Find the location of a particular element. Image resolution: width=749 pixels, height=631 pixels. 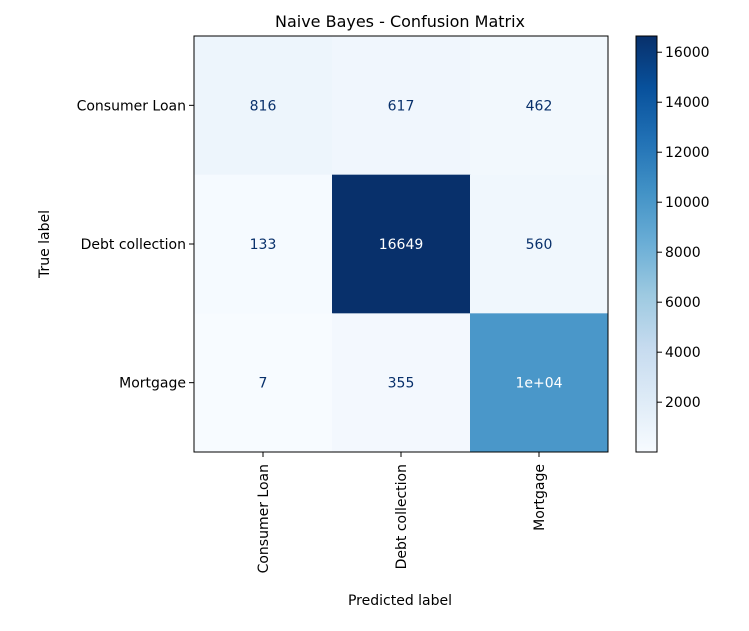

cell-value-label: 355 is located at coordinates (401, 384).